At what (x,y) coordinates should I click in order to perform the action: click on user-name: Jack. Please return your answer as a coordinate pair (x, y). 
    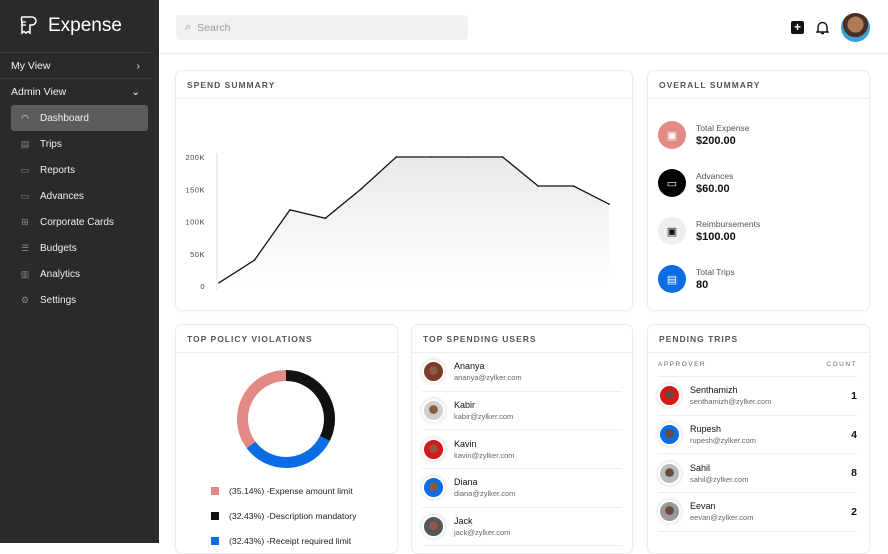
    Looking at the image, I should click on (463, 521).